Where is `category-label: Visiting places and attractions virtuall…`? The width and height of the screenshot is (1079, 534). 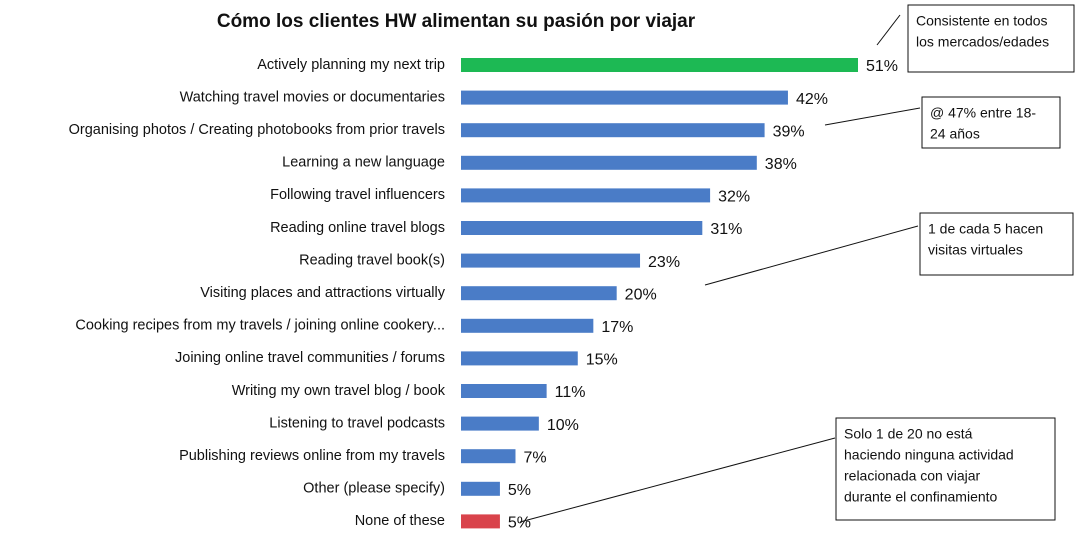 category-label: Visiting places and attractions virtuall… is located at coordinates (322, 293).